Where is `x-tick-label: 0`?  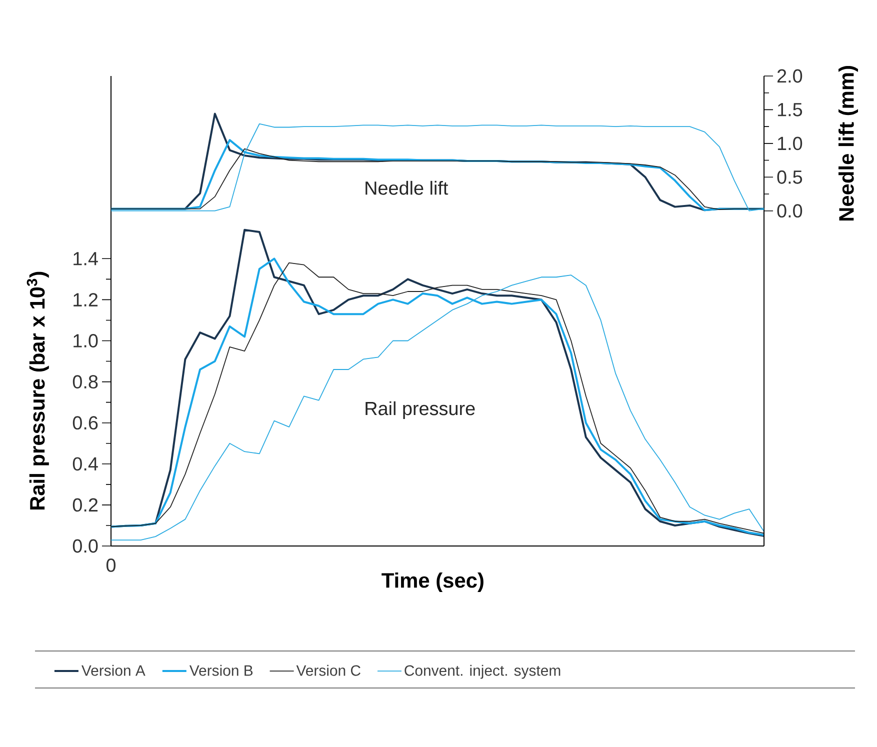
x-tick-label: 0 is located at coordinates (111, 565).